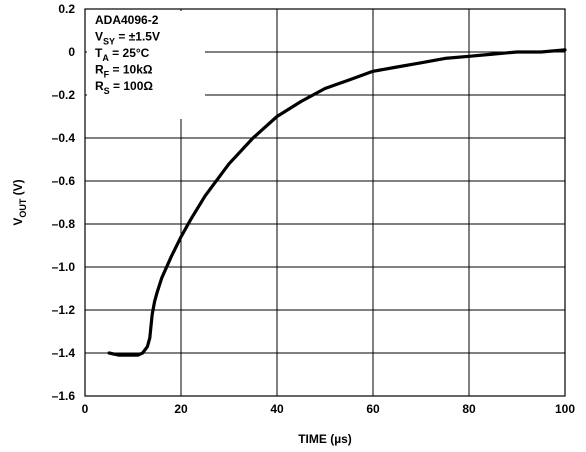  What do you see at coordinates (64, 181) in the screenshot?
I see `y-tick-label: –0.6` at bounding box center [64, 181].